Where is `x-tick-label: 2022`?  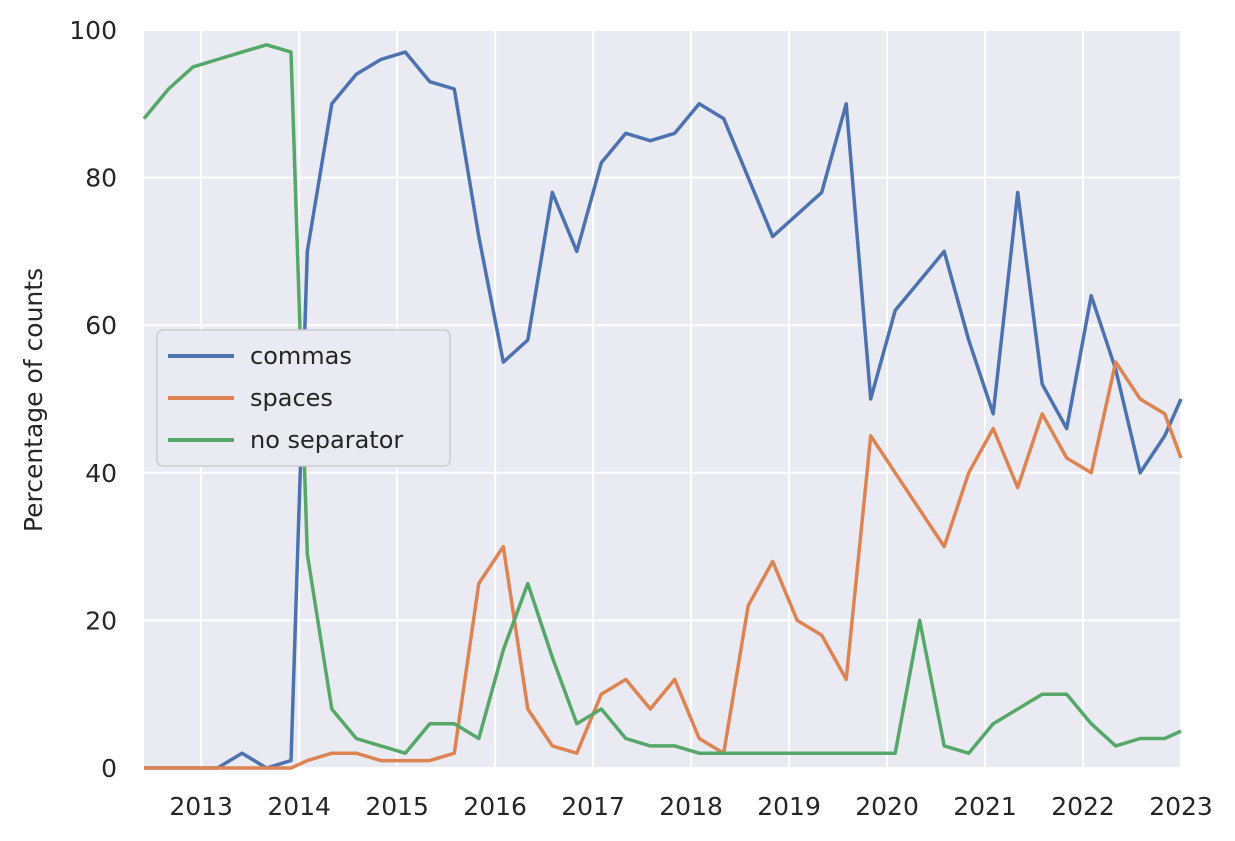 x-tick-label: 2022 is located at coordinates (1083, 806).